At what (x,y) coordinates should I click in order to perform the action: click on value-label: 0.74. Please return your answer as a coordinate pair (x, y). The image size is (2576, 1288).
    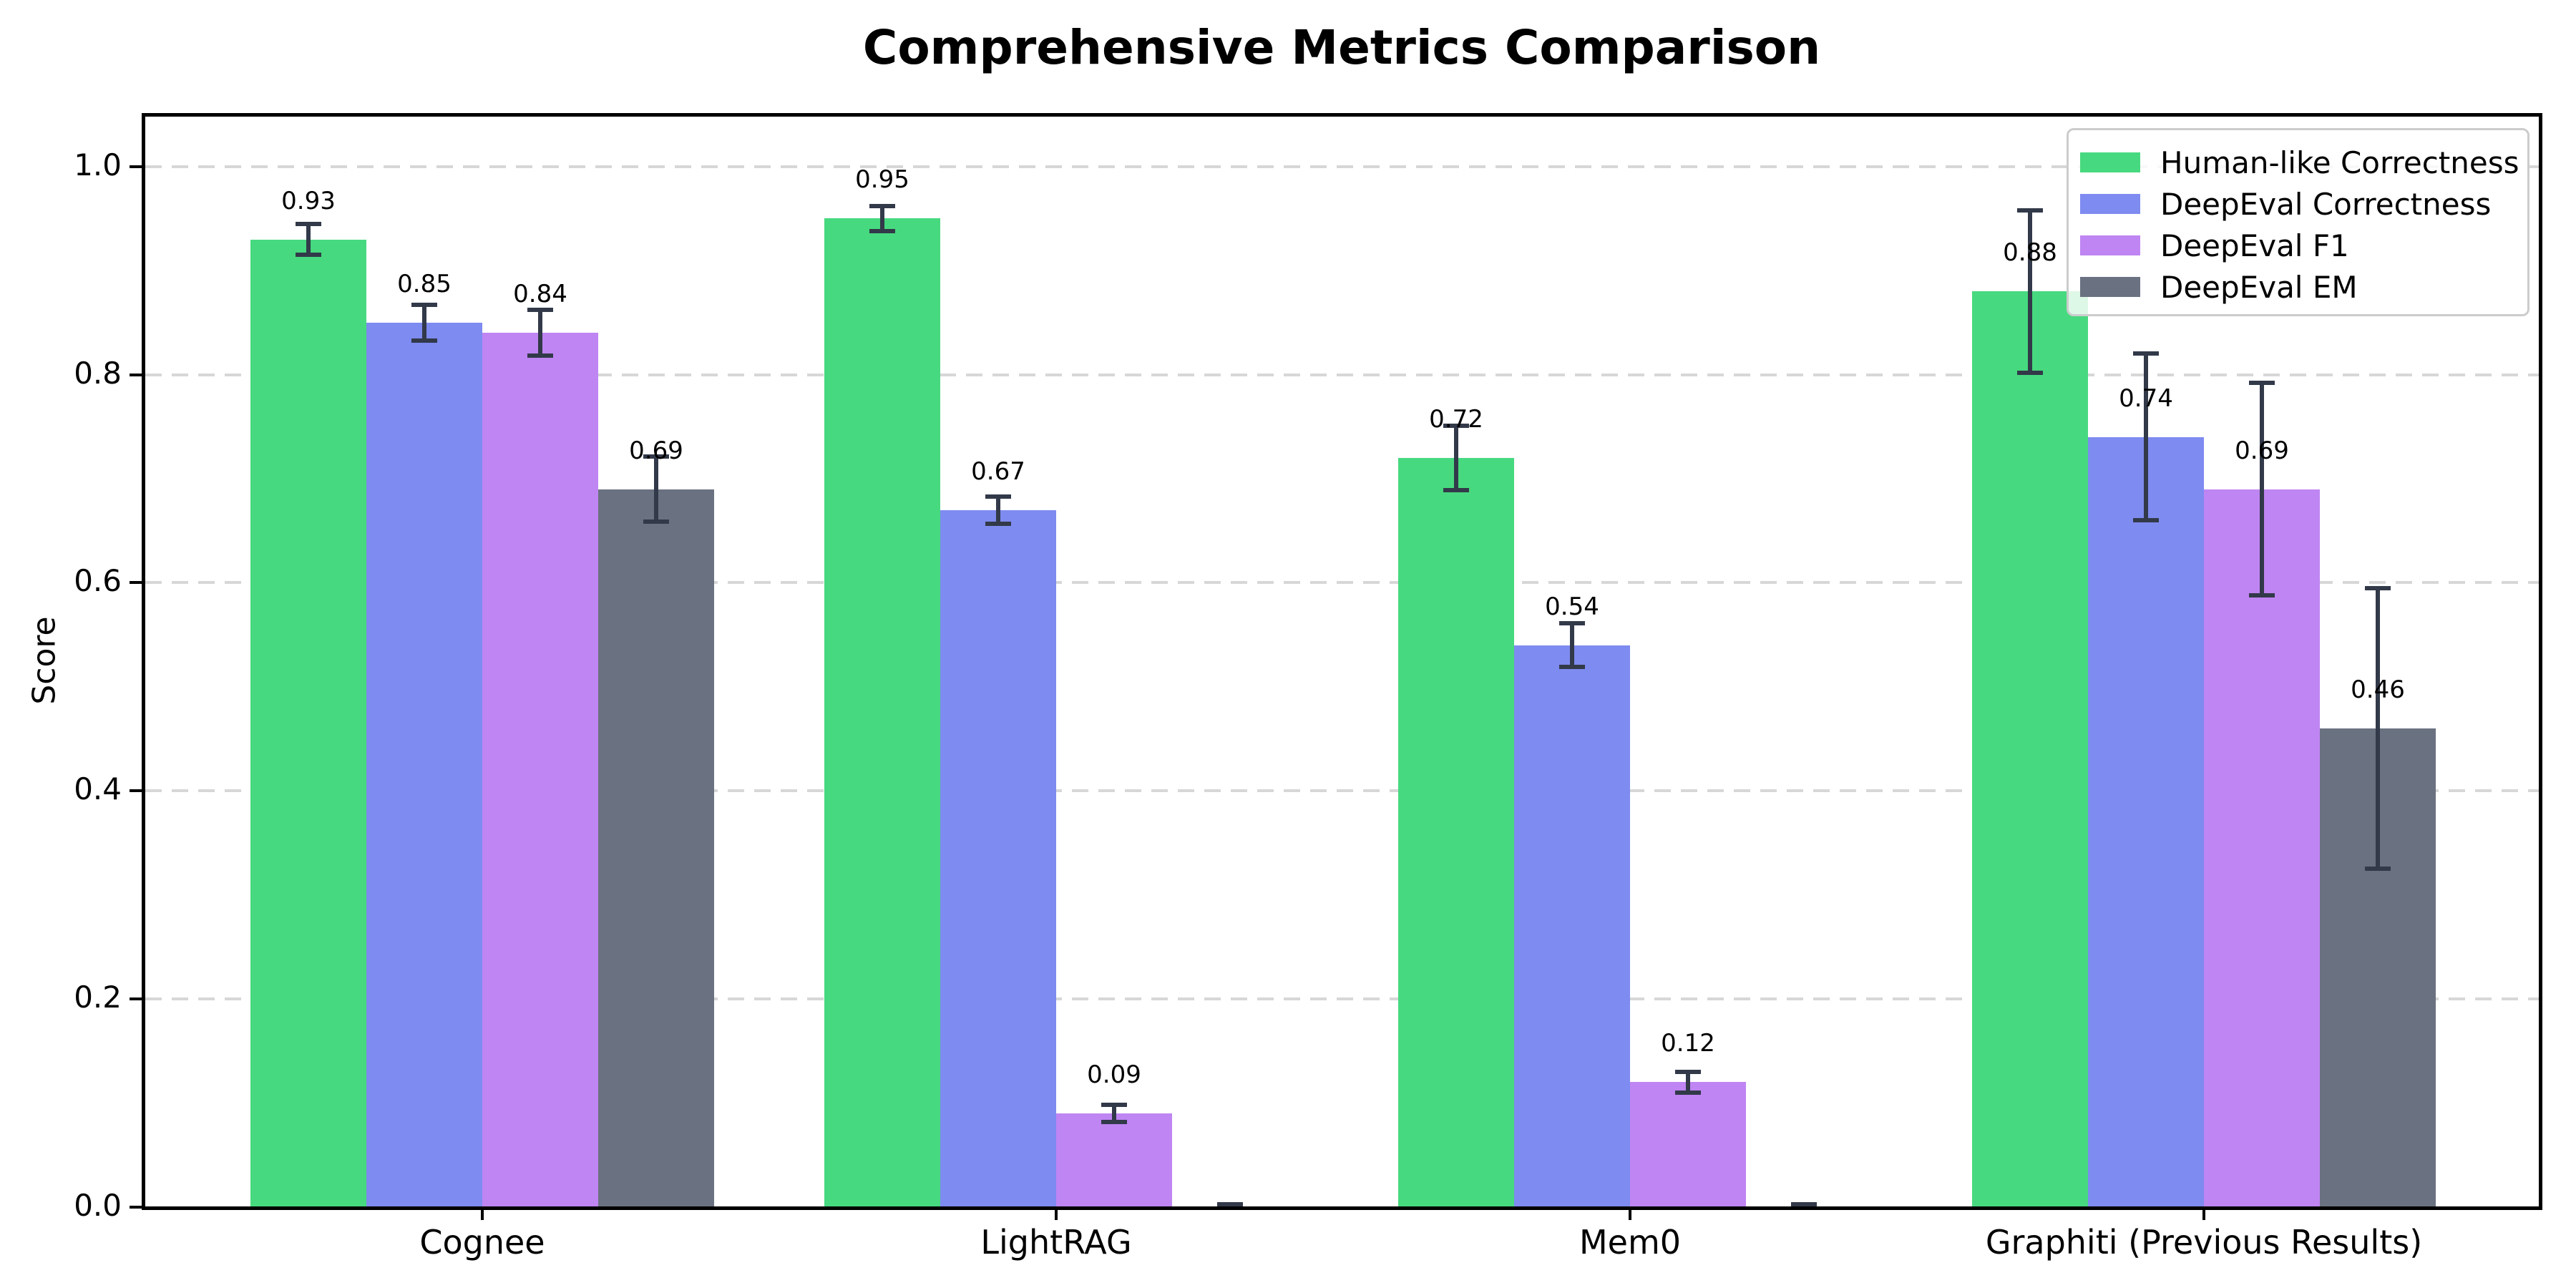
    Looking at the image, I should click on (2146, 398).